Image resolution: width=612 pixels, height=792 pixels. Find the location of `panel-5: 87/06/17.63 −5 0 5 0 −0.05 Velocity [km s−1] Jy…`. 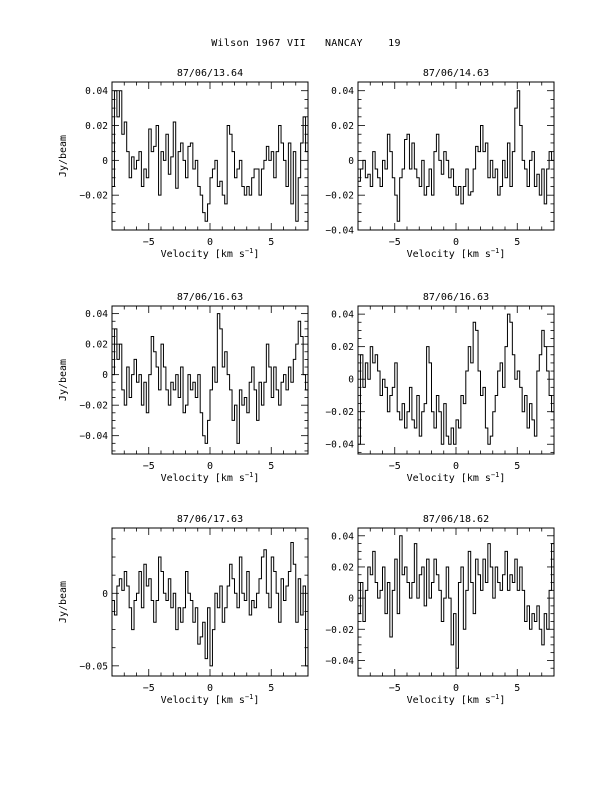

panel-5: 87/06/17.63 −5 0 5 0 −0.05 Velocity [km s−1] Jy… is located at coordinates (183, 610).